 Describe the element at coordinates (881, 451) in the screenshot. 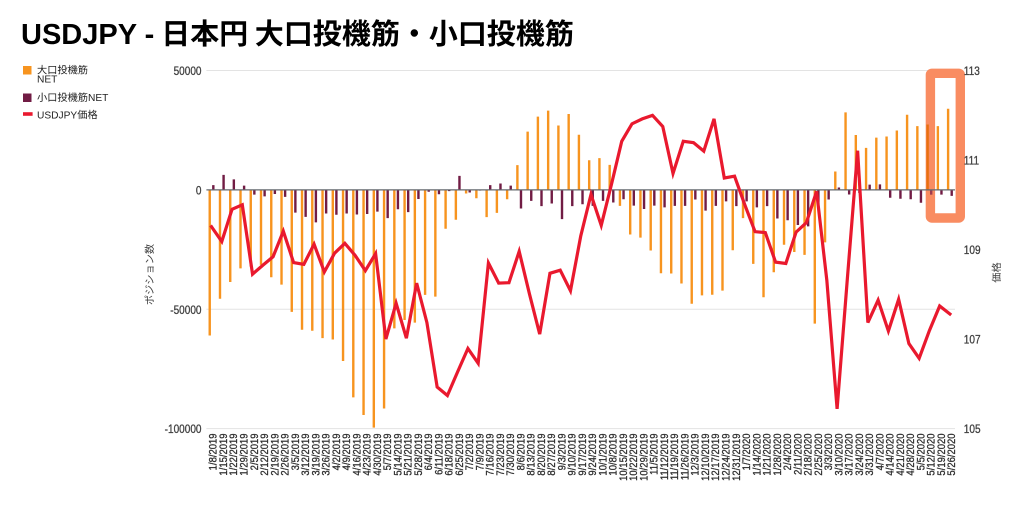

I see `svg-text: 4/7/2020` at that location.